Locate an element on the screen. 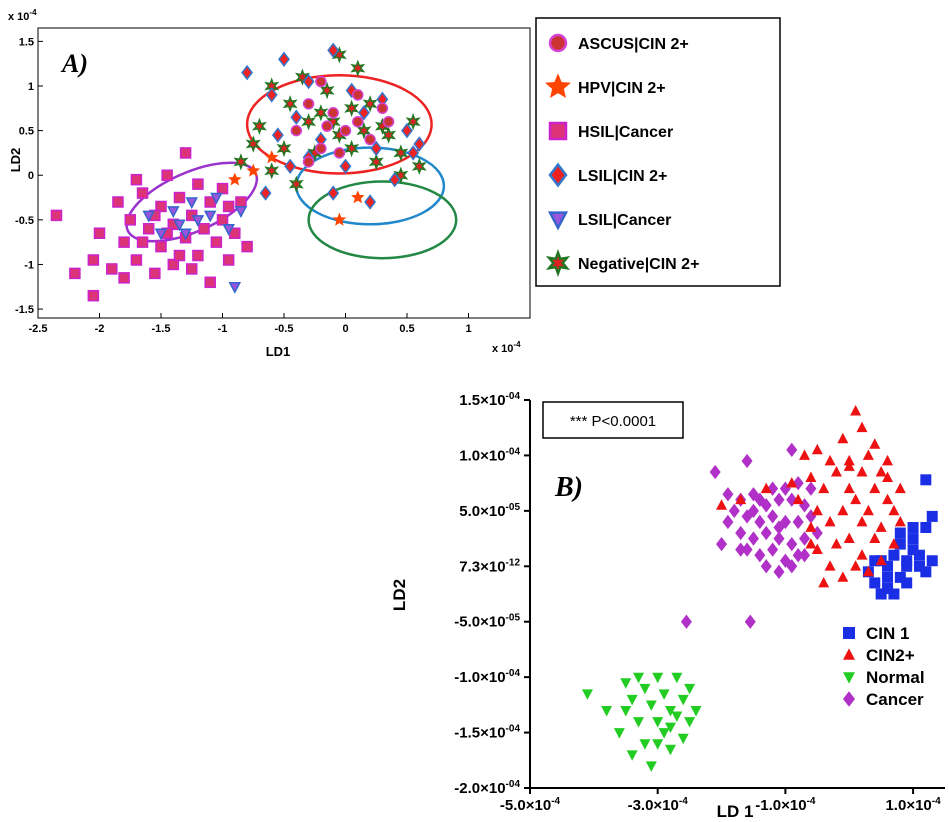  panel-b-x-axis-label: LD 1 is located at coordinates (735, 811).